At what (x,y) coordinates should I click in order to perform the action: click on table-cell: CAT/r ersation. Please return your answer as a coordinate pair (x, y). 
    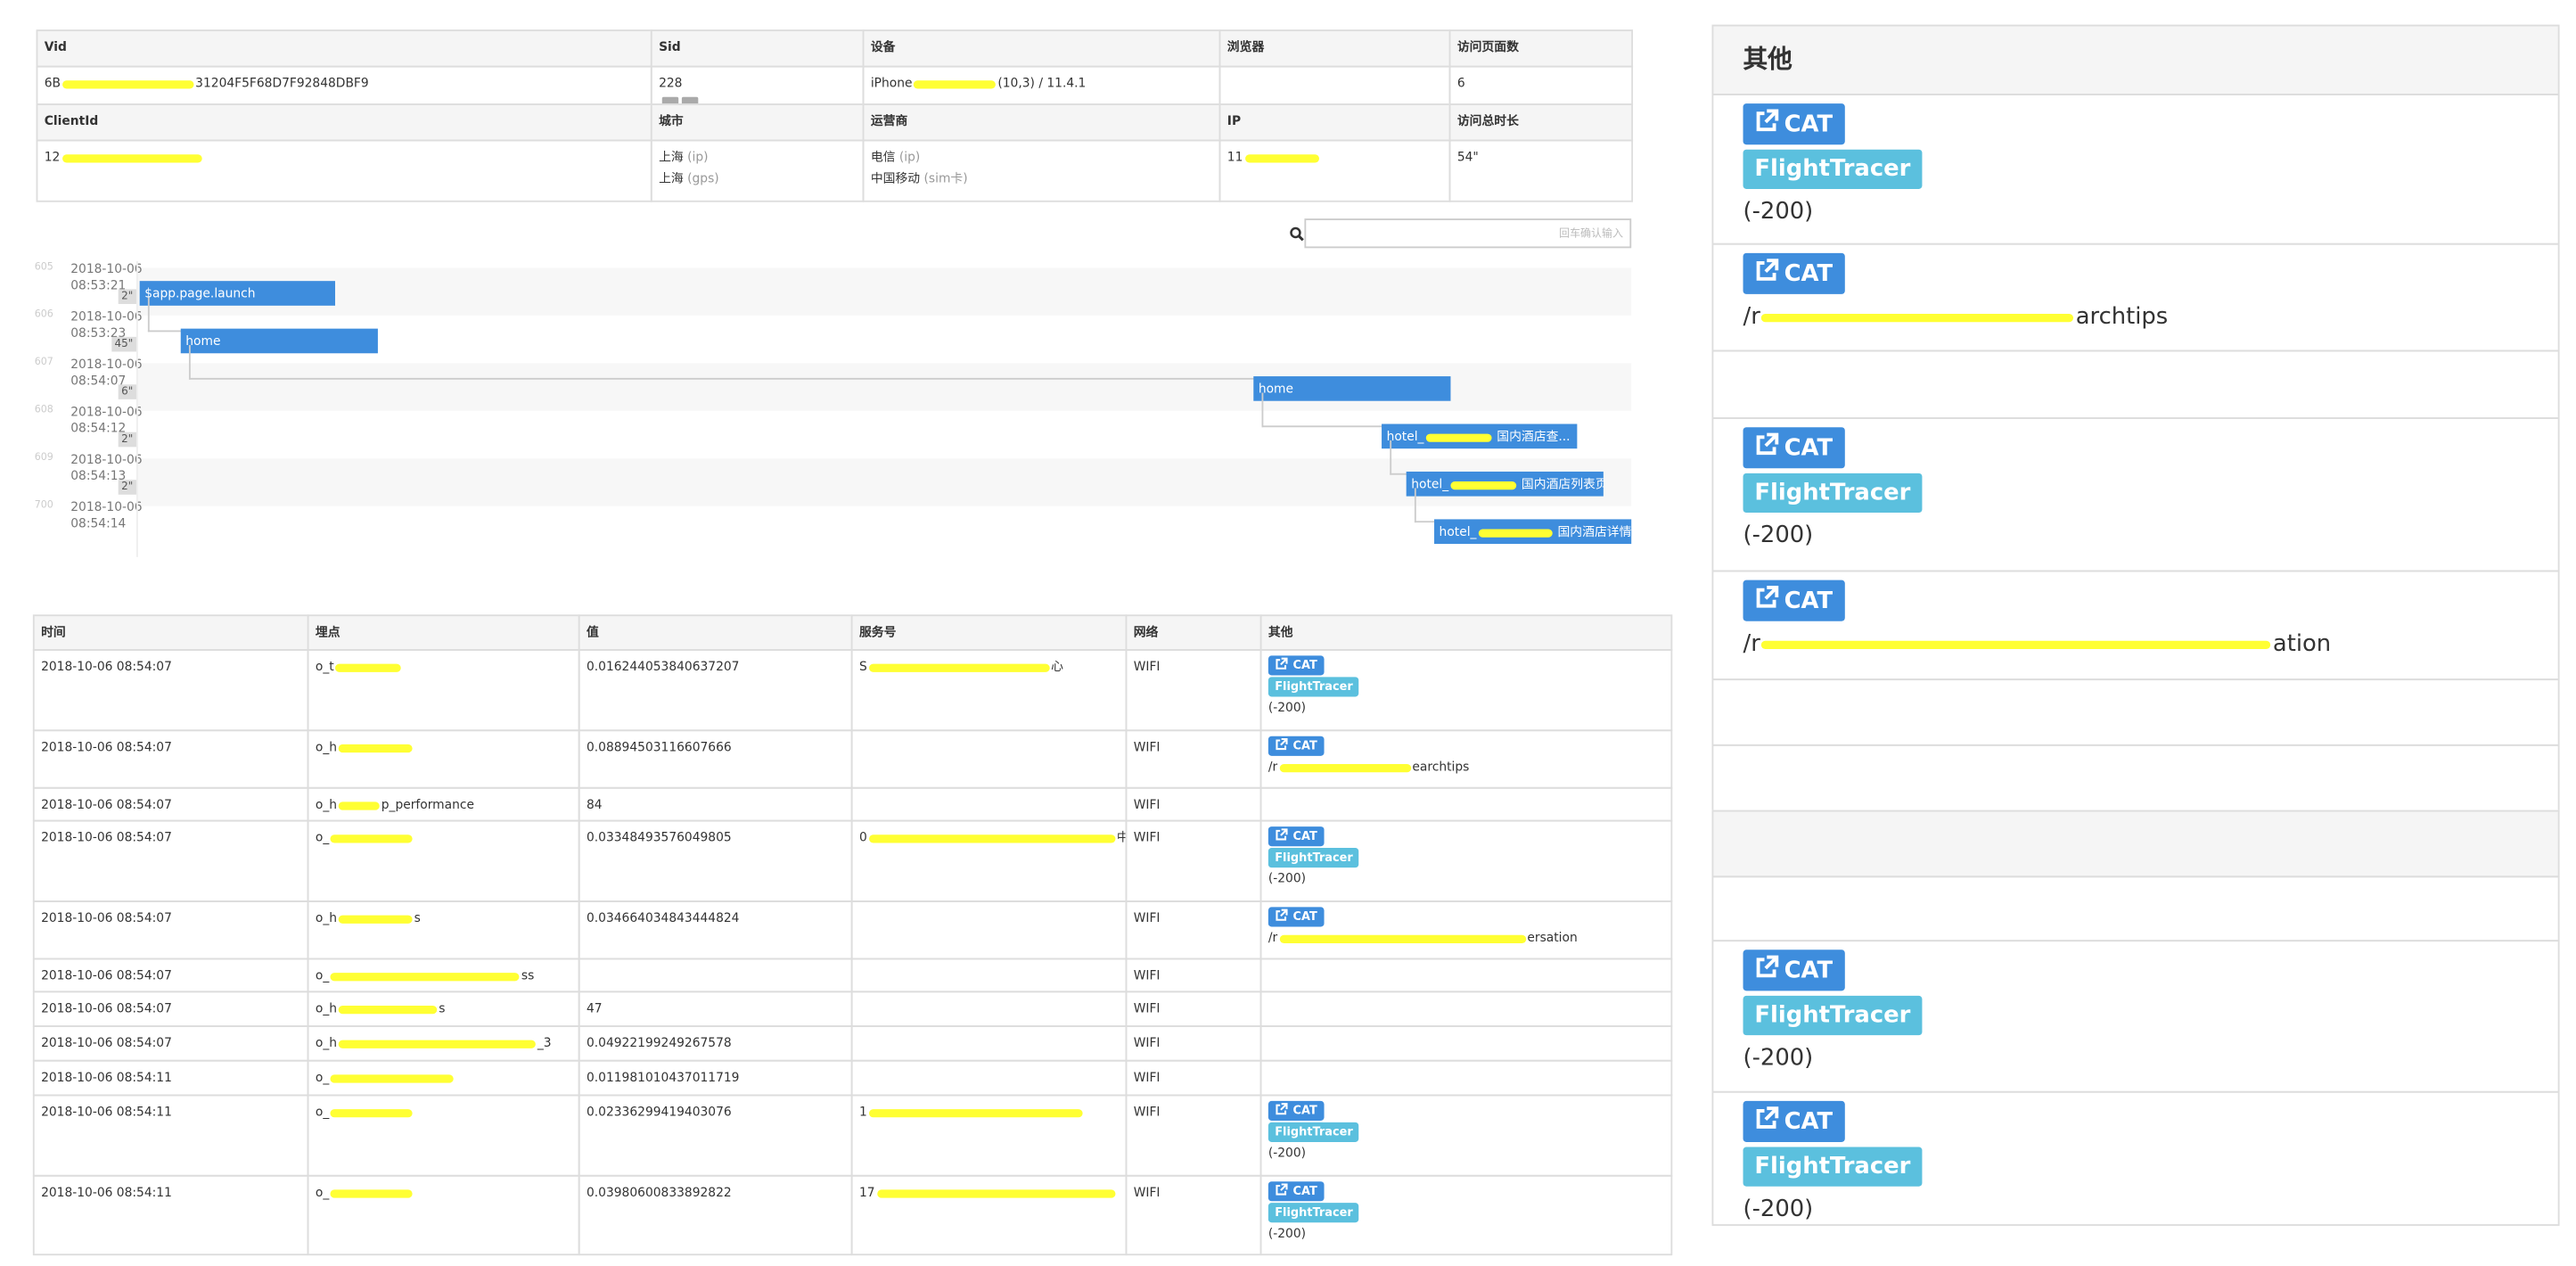
    Looking at the image, I should click on (1466, 930).